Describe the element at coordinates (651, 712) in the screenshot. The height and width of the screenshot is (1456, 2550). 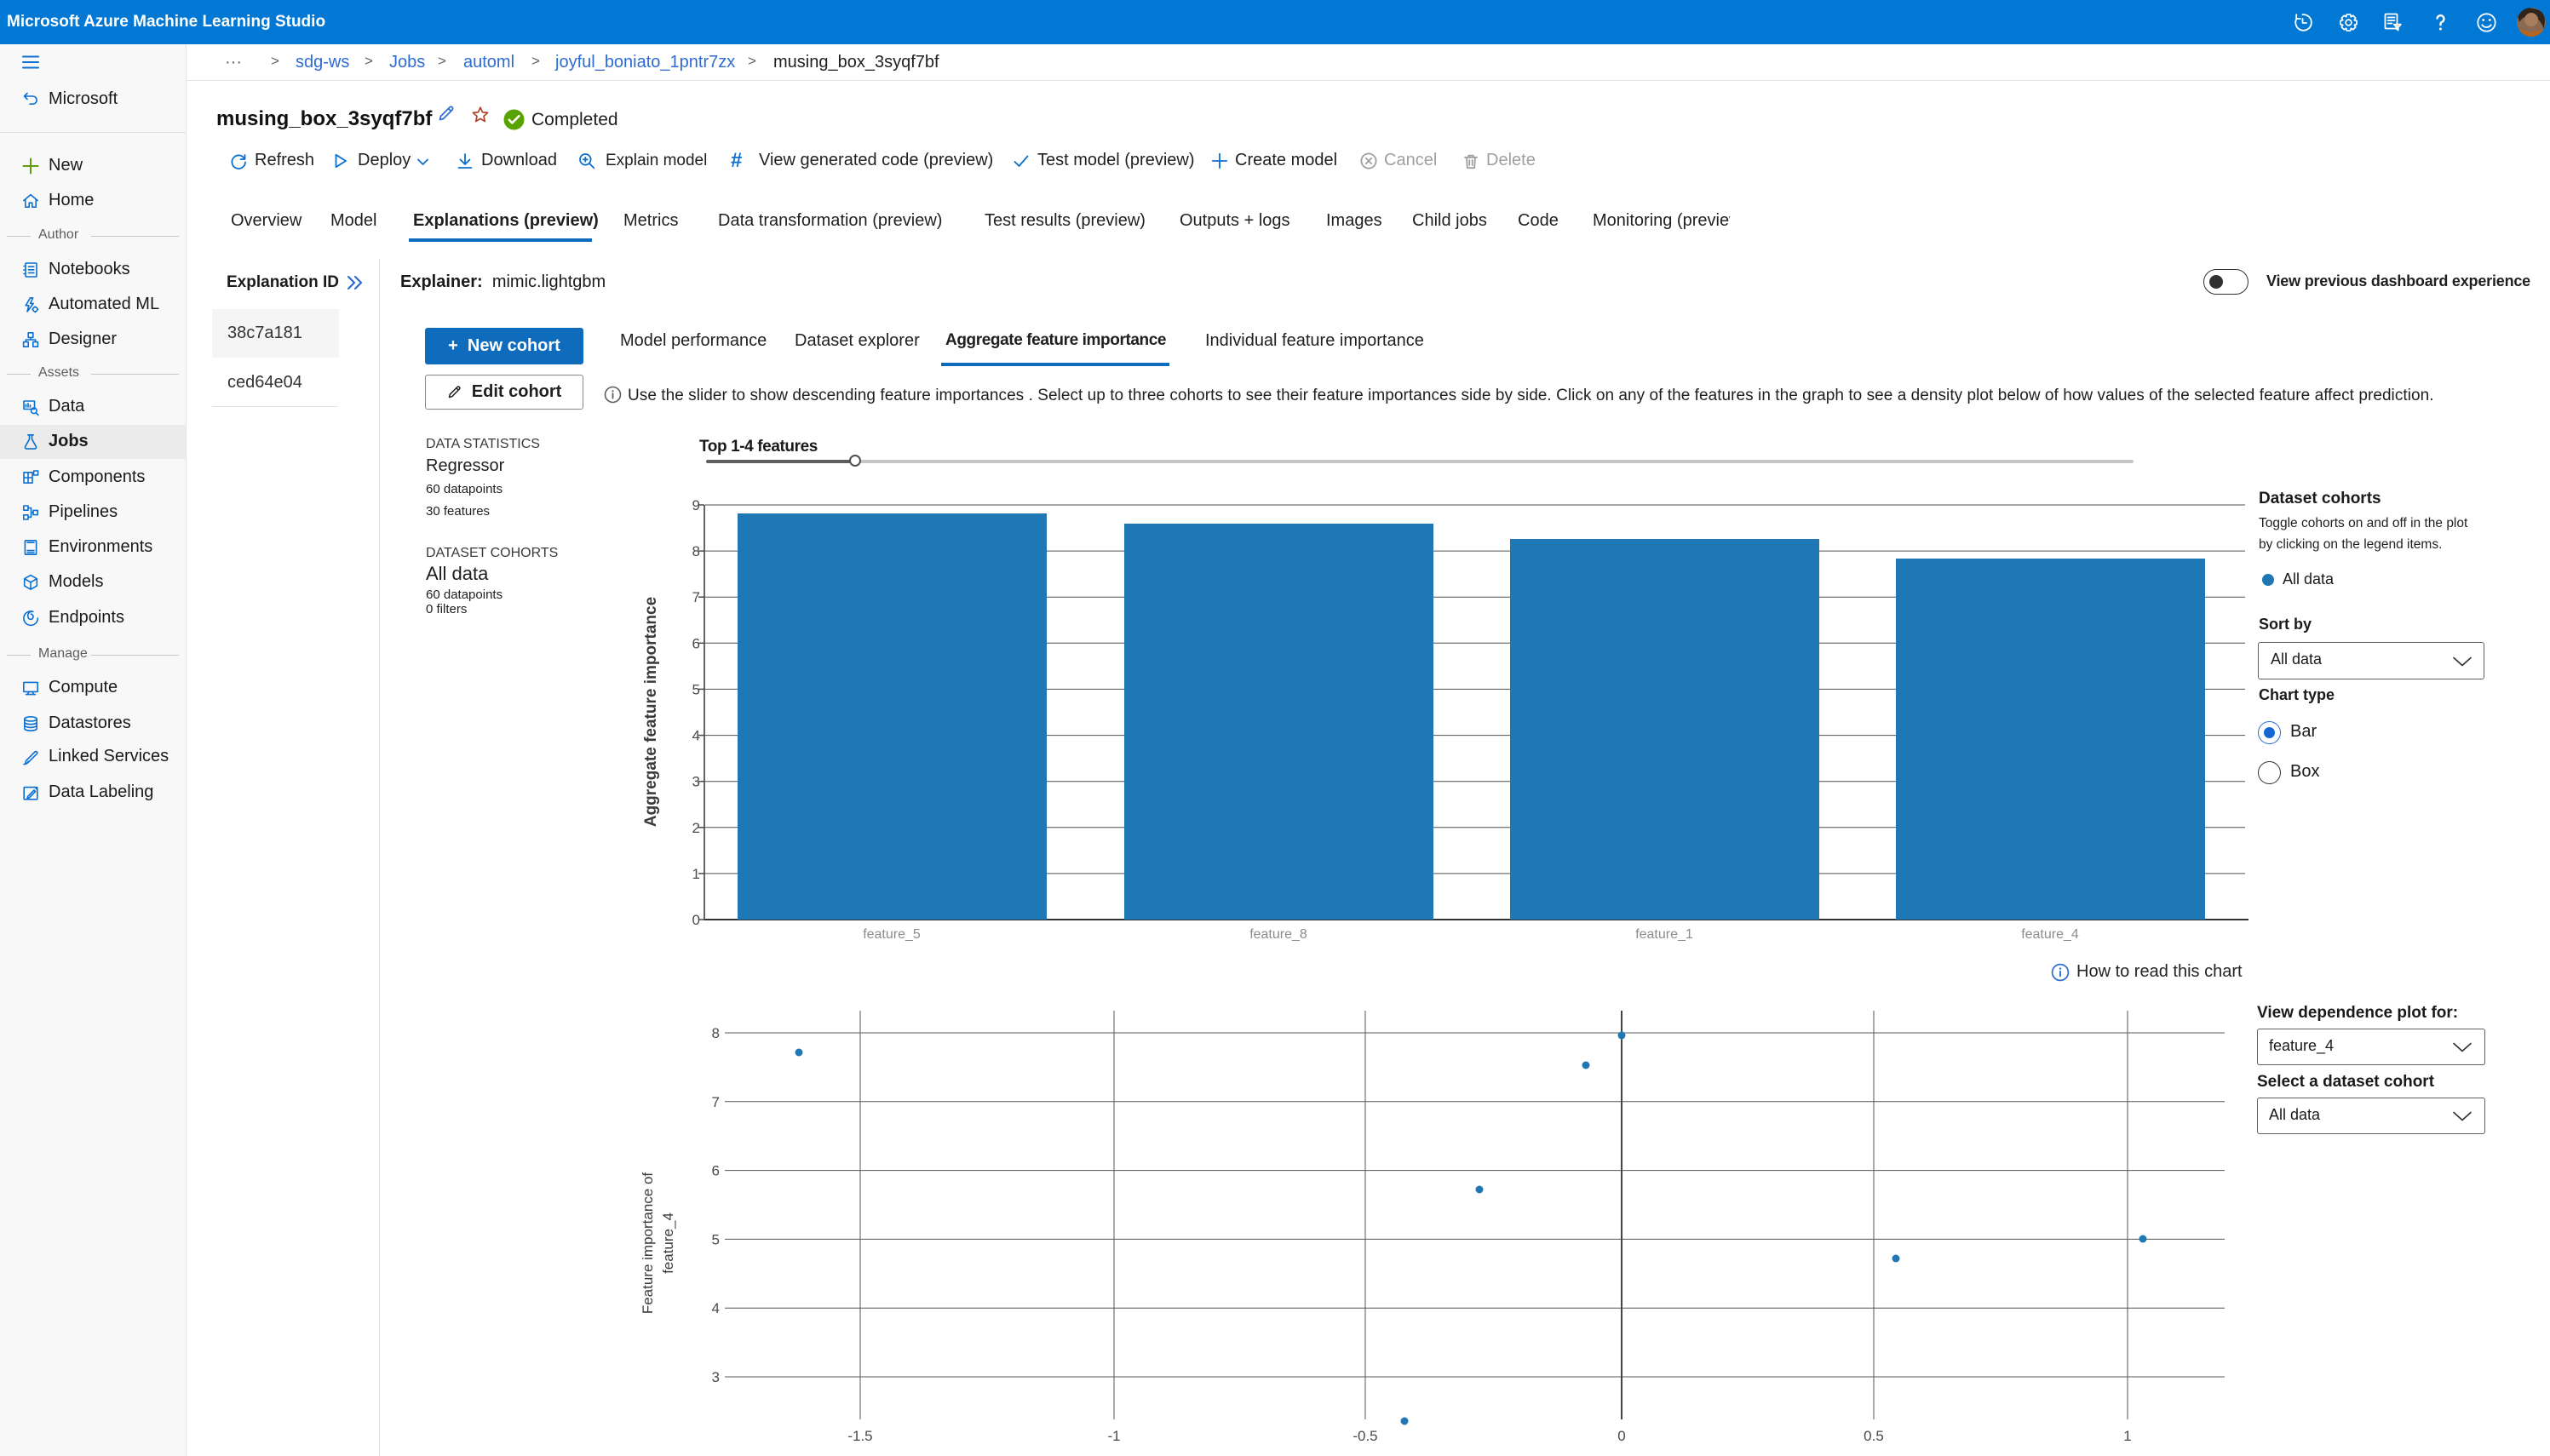
I see `svg-text: Aggregate feature importance` at that location.